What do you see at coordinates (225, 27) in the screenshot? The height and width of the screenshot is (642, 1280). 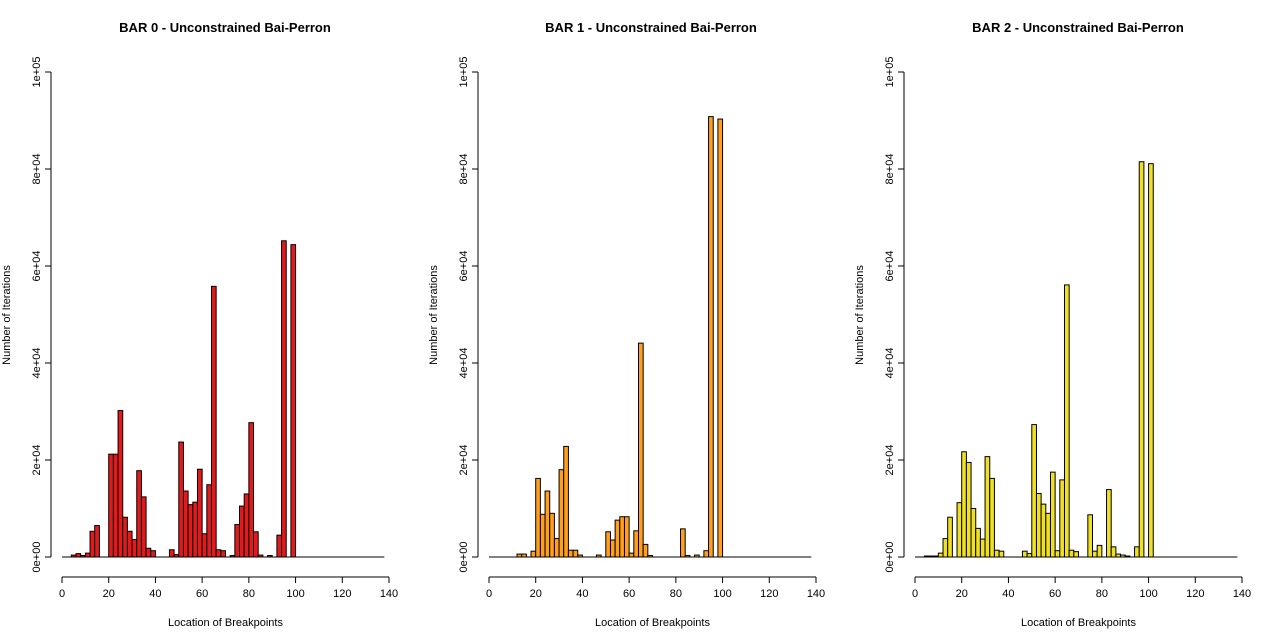 I see `chart-title: BAR 0 - Unconstrained Bai-Perron` at bounding box center [225, 27].